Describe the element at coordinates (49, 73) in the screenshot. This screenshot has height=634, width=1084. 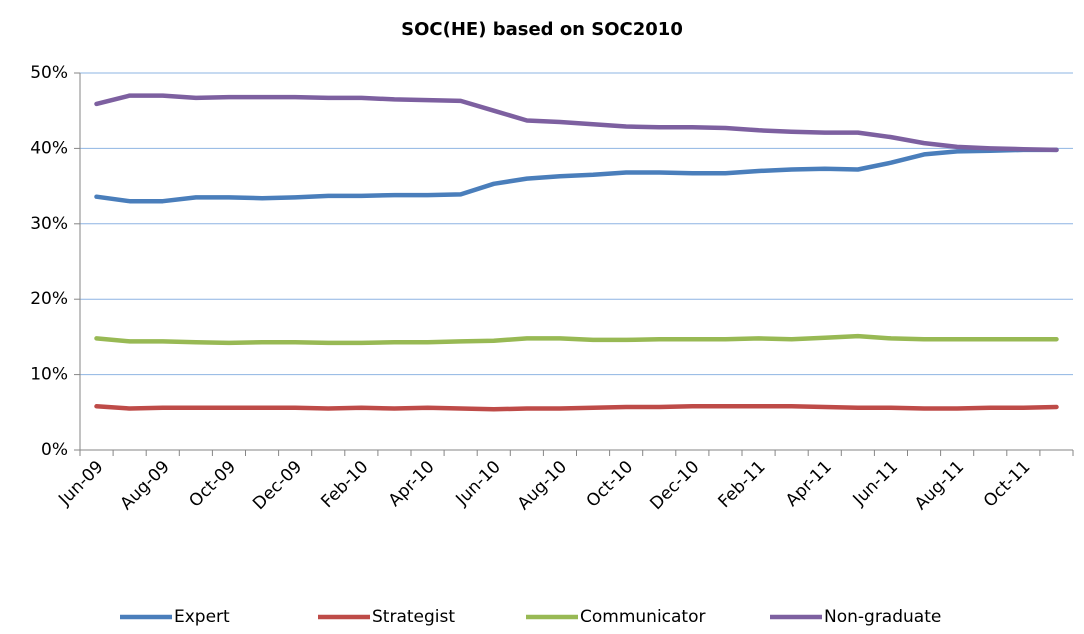
I see `y-tick-label: 50%` at that location.